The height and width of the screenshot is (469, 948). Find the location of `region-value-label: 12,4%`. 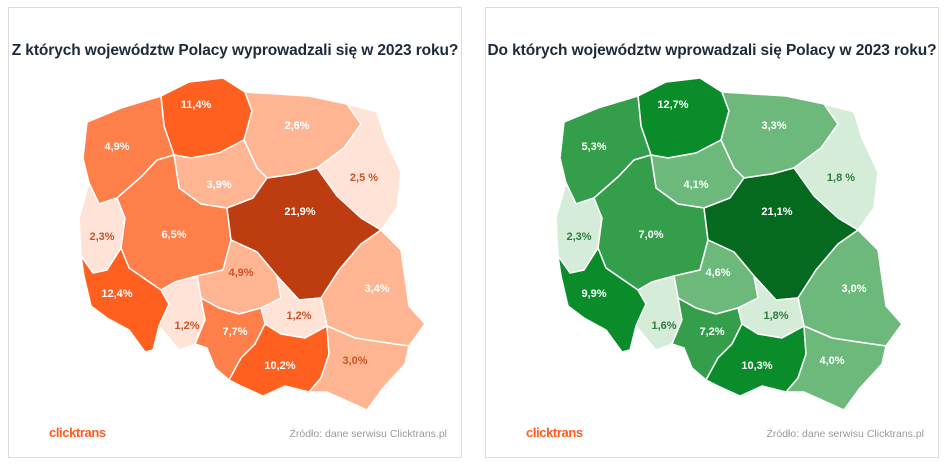

region-value-label: 12,4% is located at coordinates (116, 294).